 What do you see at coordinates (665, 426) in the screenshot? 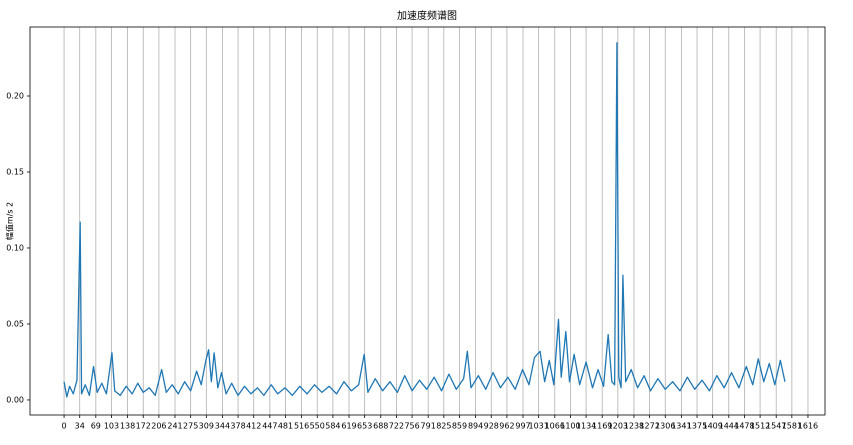
I see `x-tick-label: 1306` at bounding box center [665, 426].